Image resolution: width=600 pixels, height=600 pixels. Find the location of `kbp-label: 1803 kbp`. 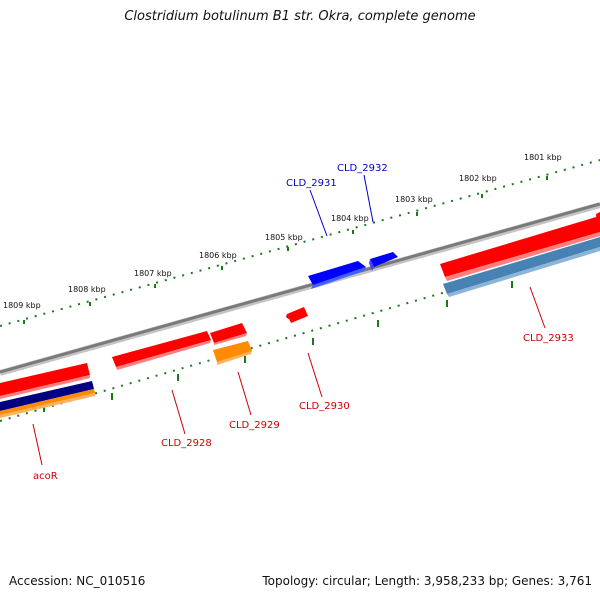

kbp-label: 1803 kbp is located at coordinates (414, 199).